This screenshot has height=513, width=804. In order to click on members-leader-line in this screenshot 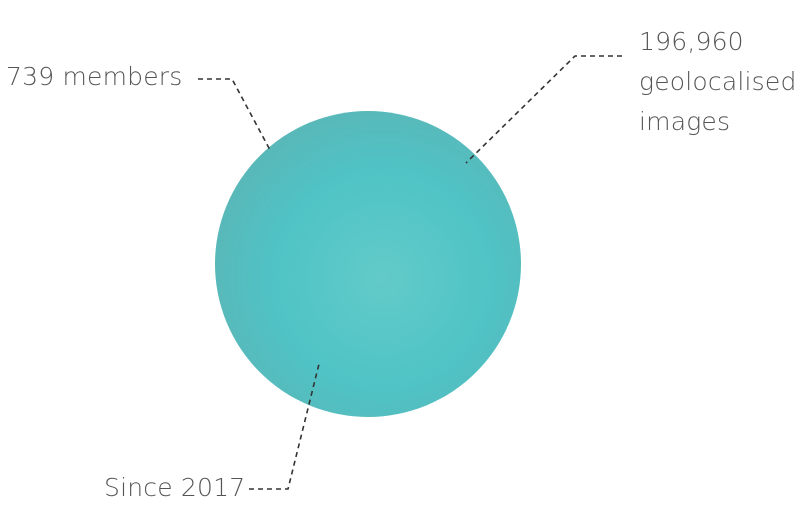, I will do `click(234, 114)`.